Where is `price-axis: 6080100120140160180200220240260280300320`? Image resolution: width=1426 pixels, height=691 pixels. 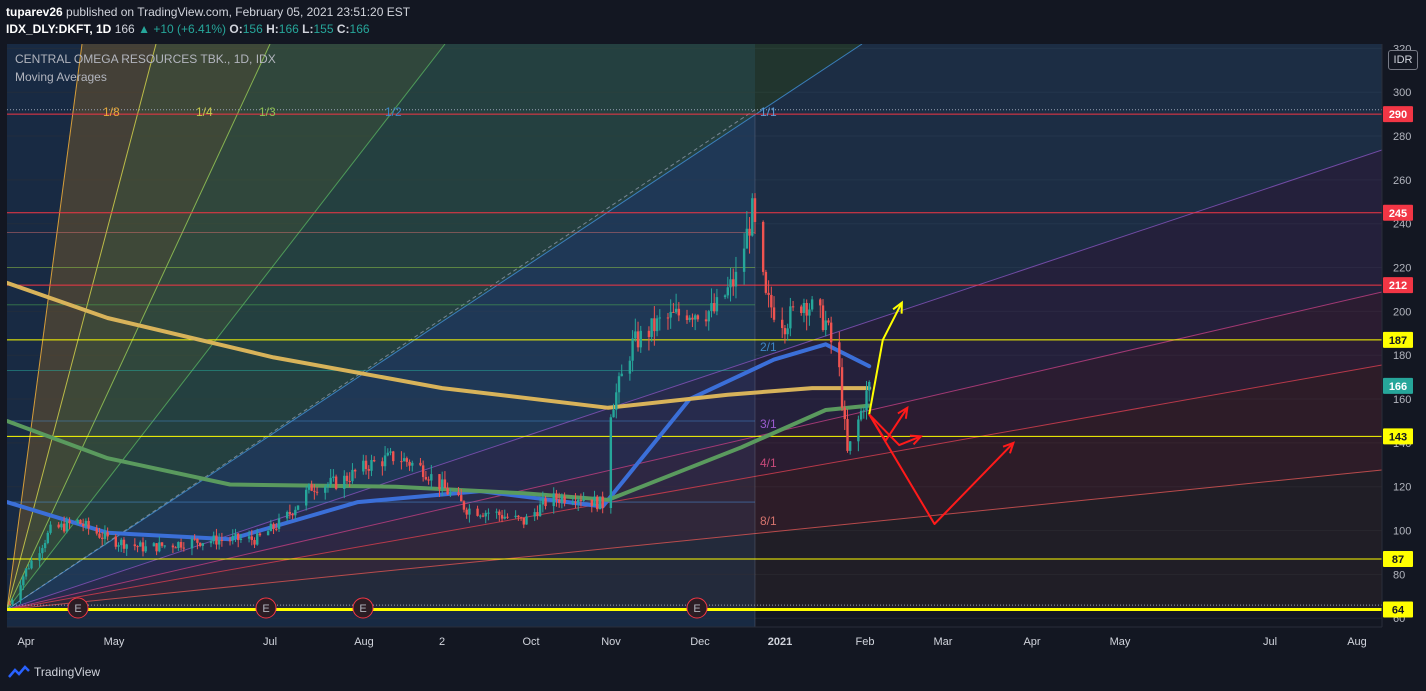
price-axis: 6080100120140160180200220240260280300320 is located at coordinates (1402, 334).